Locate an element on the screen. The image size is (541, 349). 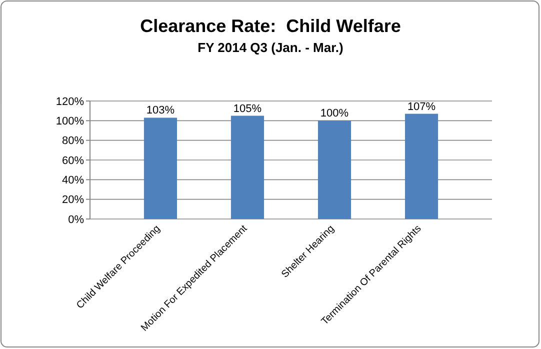
data-label: 107% is located at coordinates (421, 106).